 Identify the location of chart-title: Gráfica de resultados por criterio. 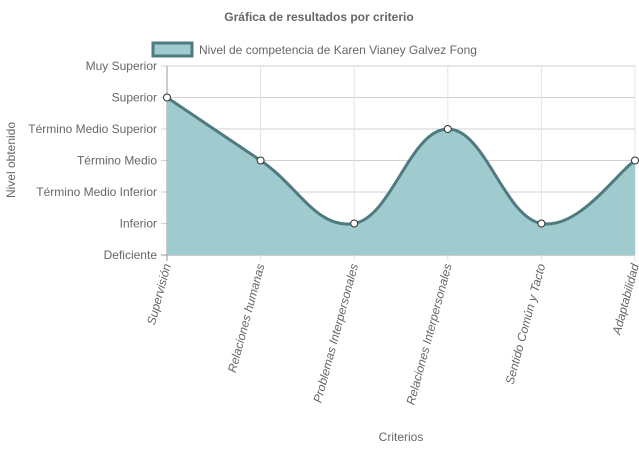
(318, 17).